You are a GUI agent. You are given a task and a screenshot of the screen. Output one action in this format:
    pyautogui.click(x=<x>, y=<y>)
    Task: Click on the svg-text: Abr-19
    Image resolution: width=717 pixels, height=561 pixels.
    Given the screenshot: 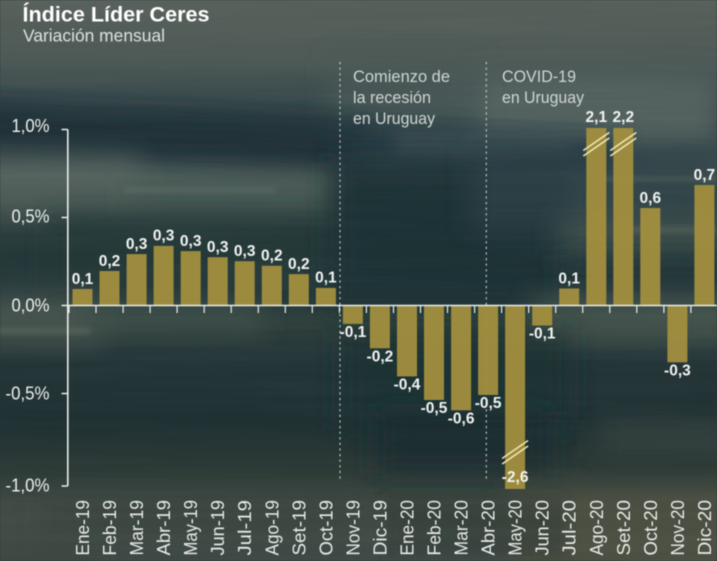 What is the action you would take?
    pyautogui.click(x=164, y=528)
    